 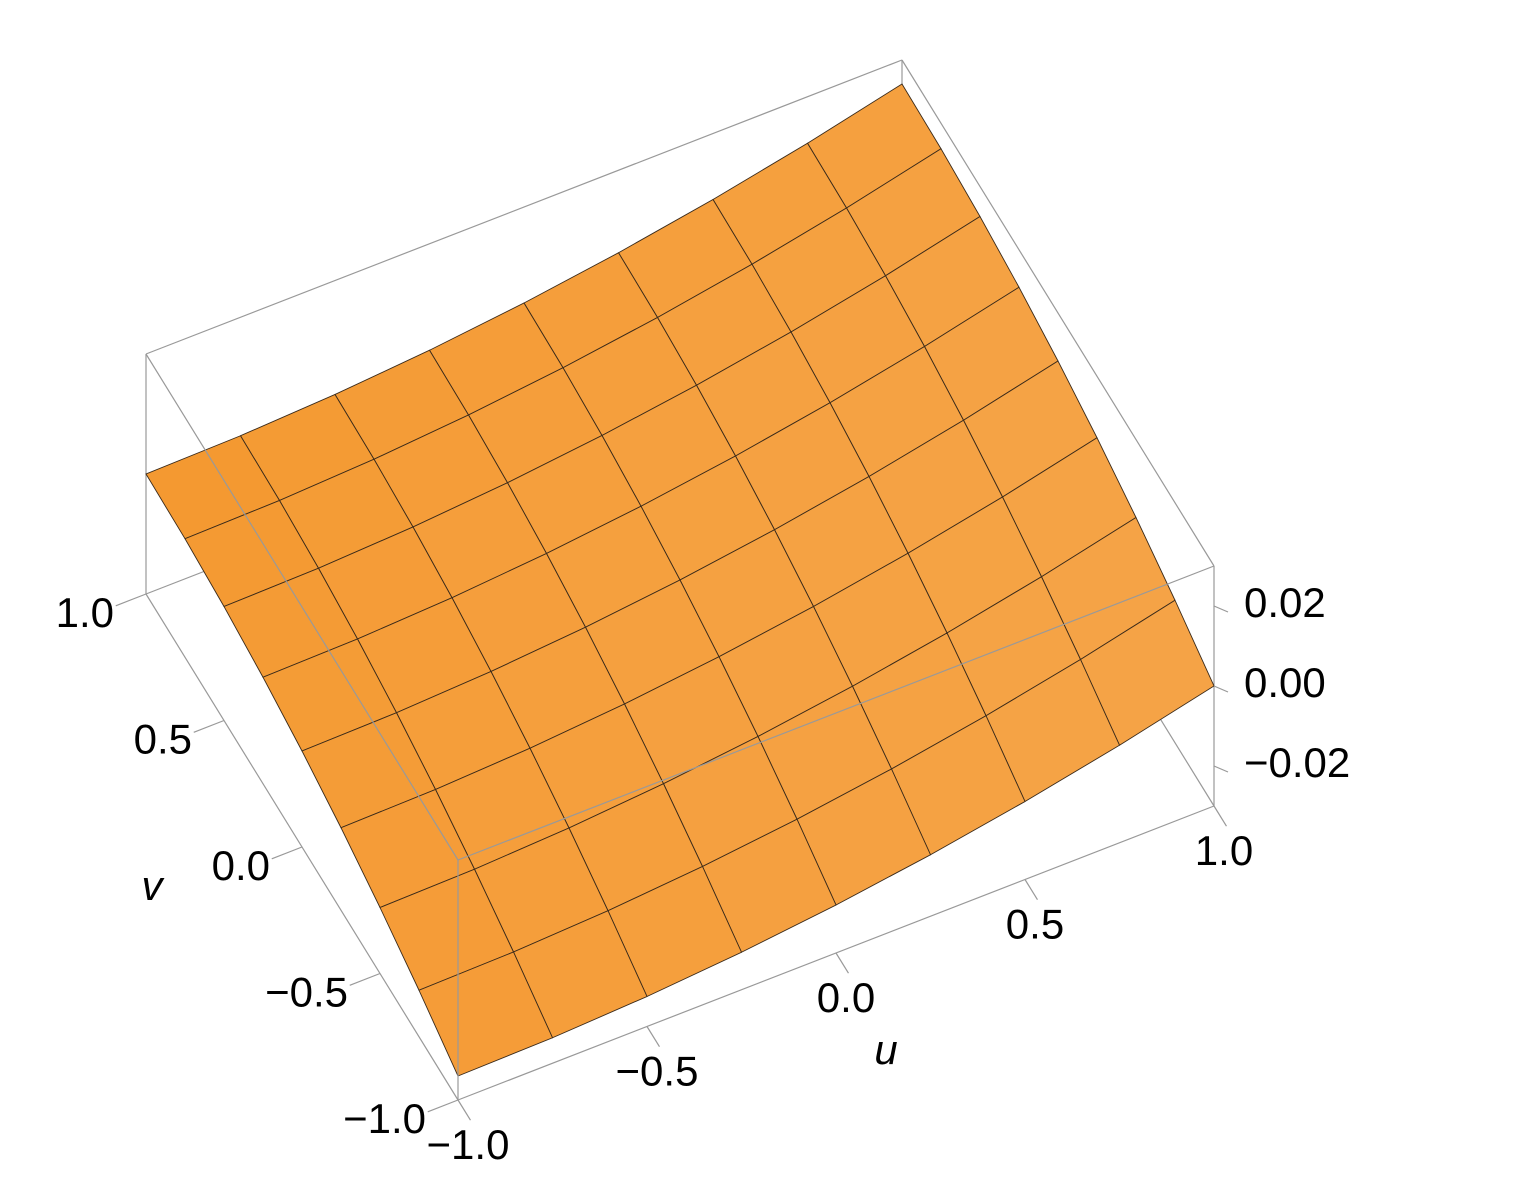 What do you see at coordinates (486, 1014) in the screenshot?
I see `surface-patch` at bounding box center [486, 1014].